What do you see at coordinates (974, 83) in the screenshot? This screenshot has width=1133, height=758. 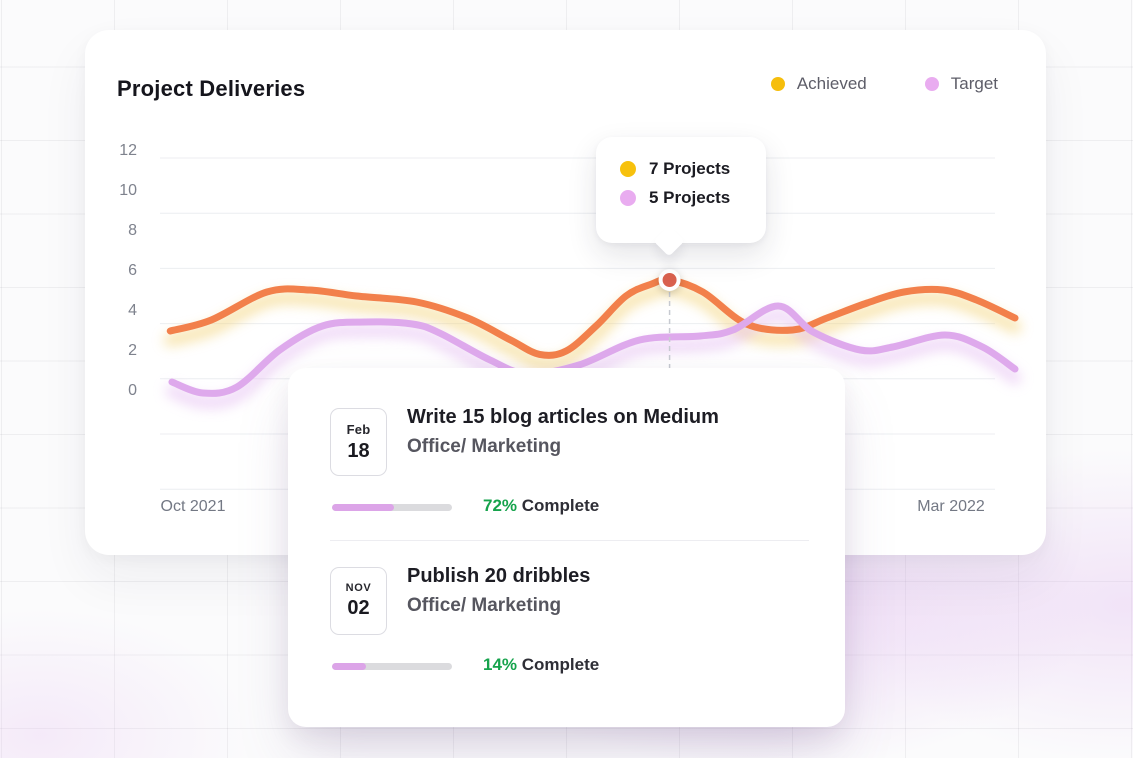 I see `legend-target-label: Target` at bounding box center [974, 83].